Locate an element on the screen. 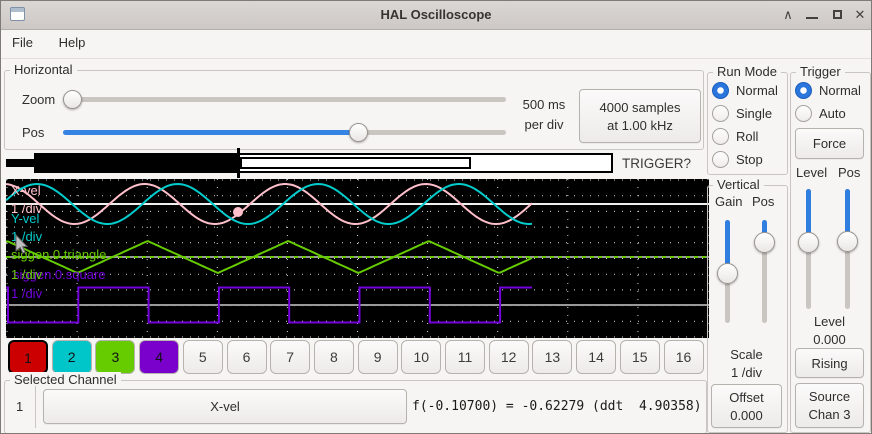 The width and height of the screenshot is (872, 434). trigger-level-caption: Level is located at coordinates (829, 321).